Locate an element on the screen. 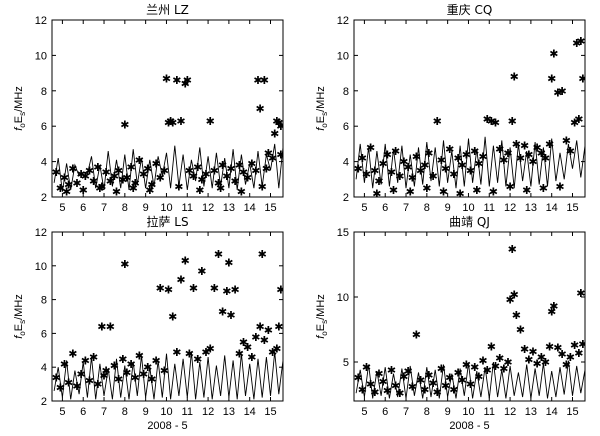  y-tick-label: 10 is located at coordinates (41, 267).